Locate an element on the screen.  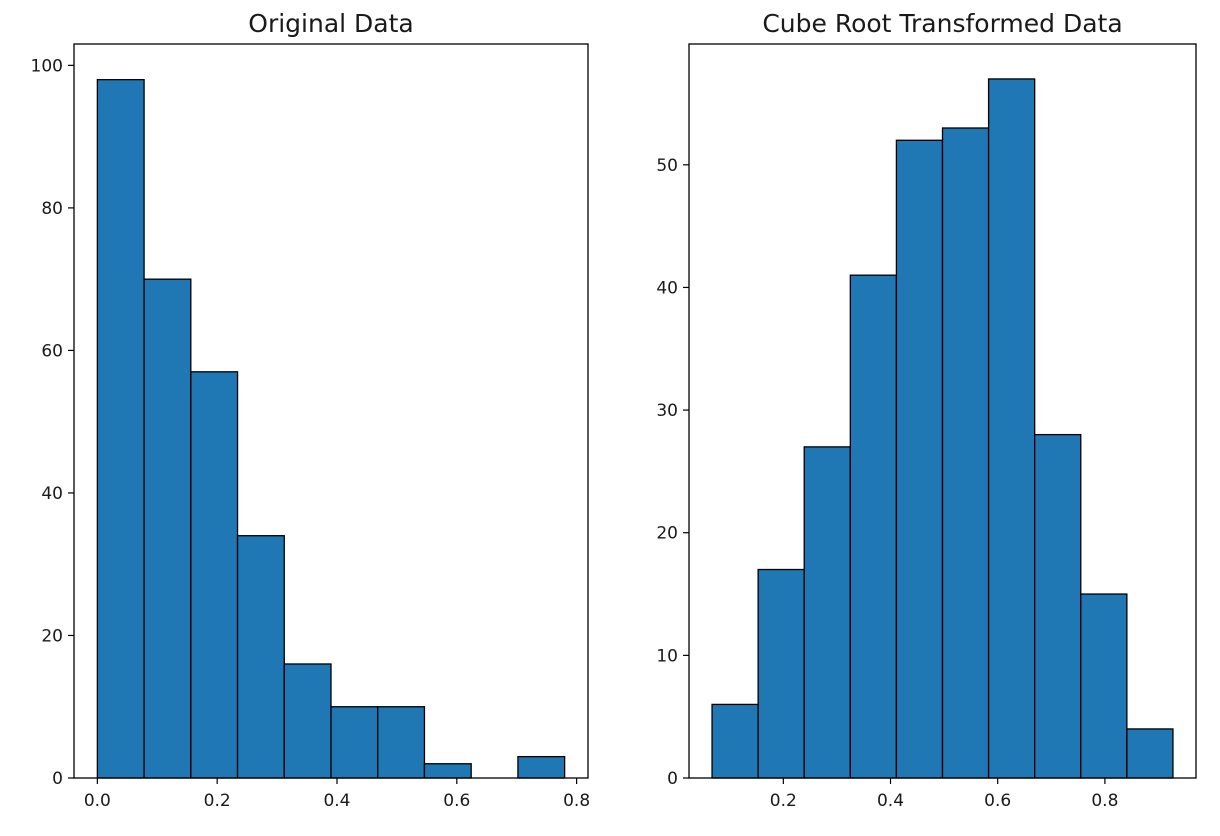
y-axis-ticks: 0 10 20 30 40 50 is located at coordinates (672, 472).